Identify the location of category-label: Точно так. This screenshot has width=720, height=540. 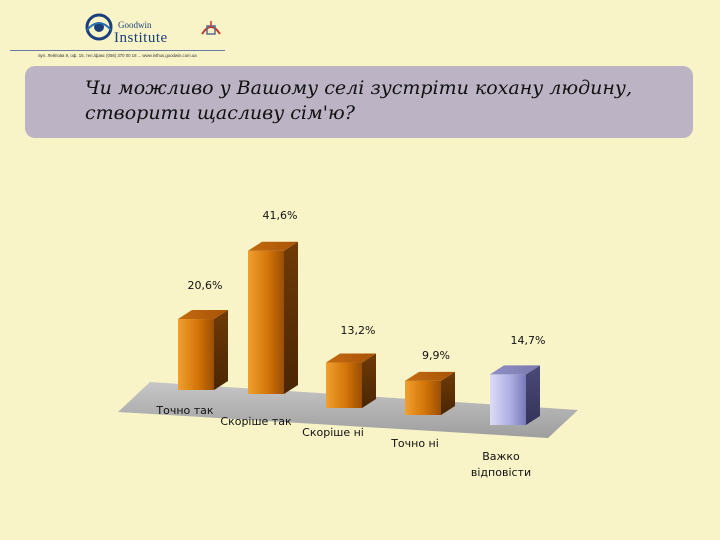
(184, 410).